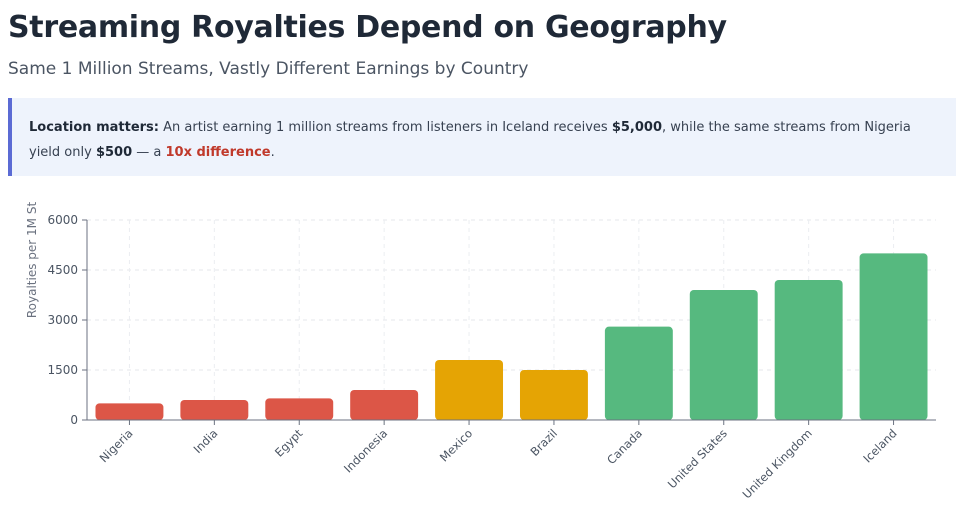 The height and width of the screenshot is (512, 956). Describe the element at coordinates (289, 443) in the screenshot. I see `x-tick-label: Egypt` at that location.